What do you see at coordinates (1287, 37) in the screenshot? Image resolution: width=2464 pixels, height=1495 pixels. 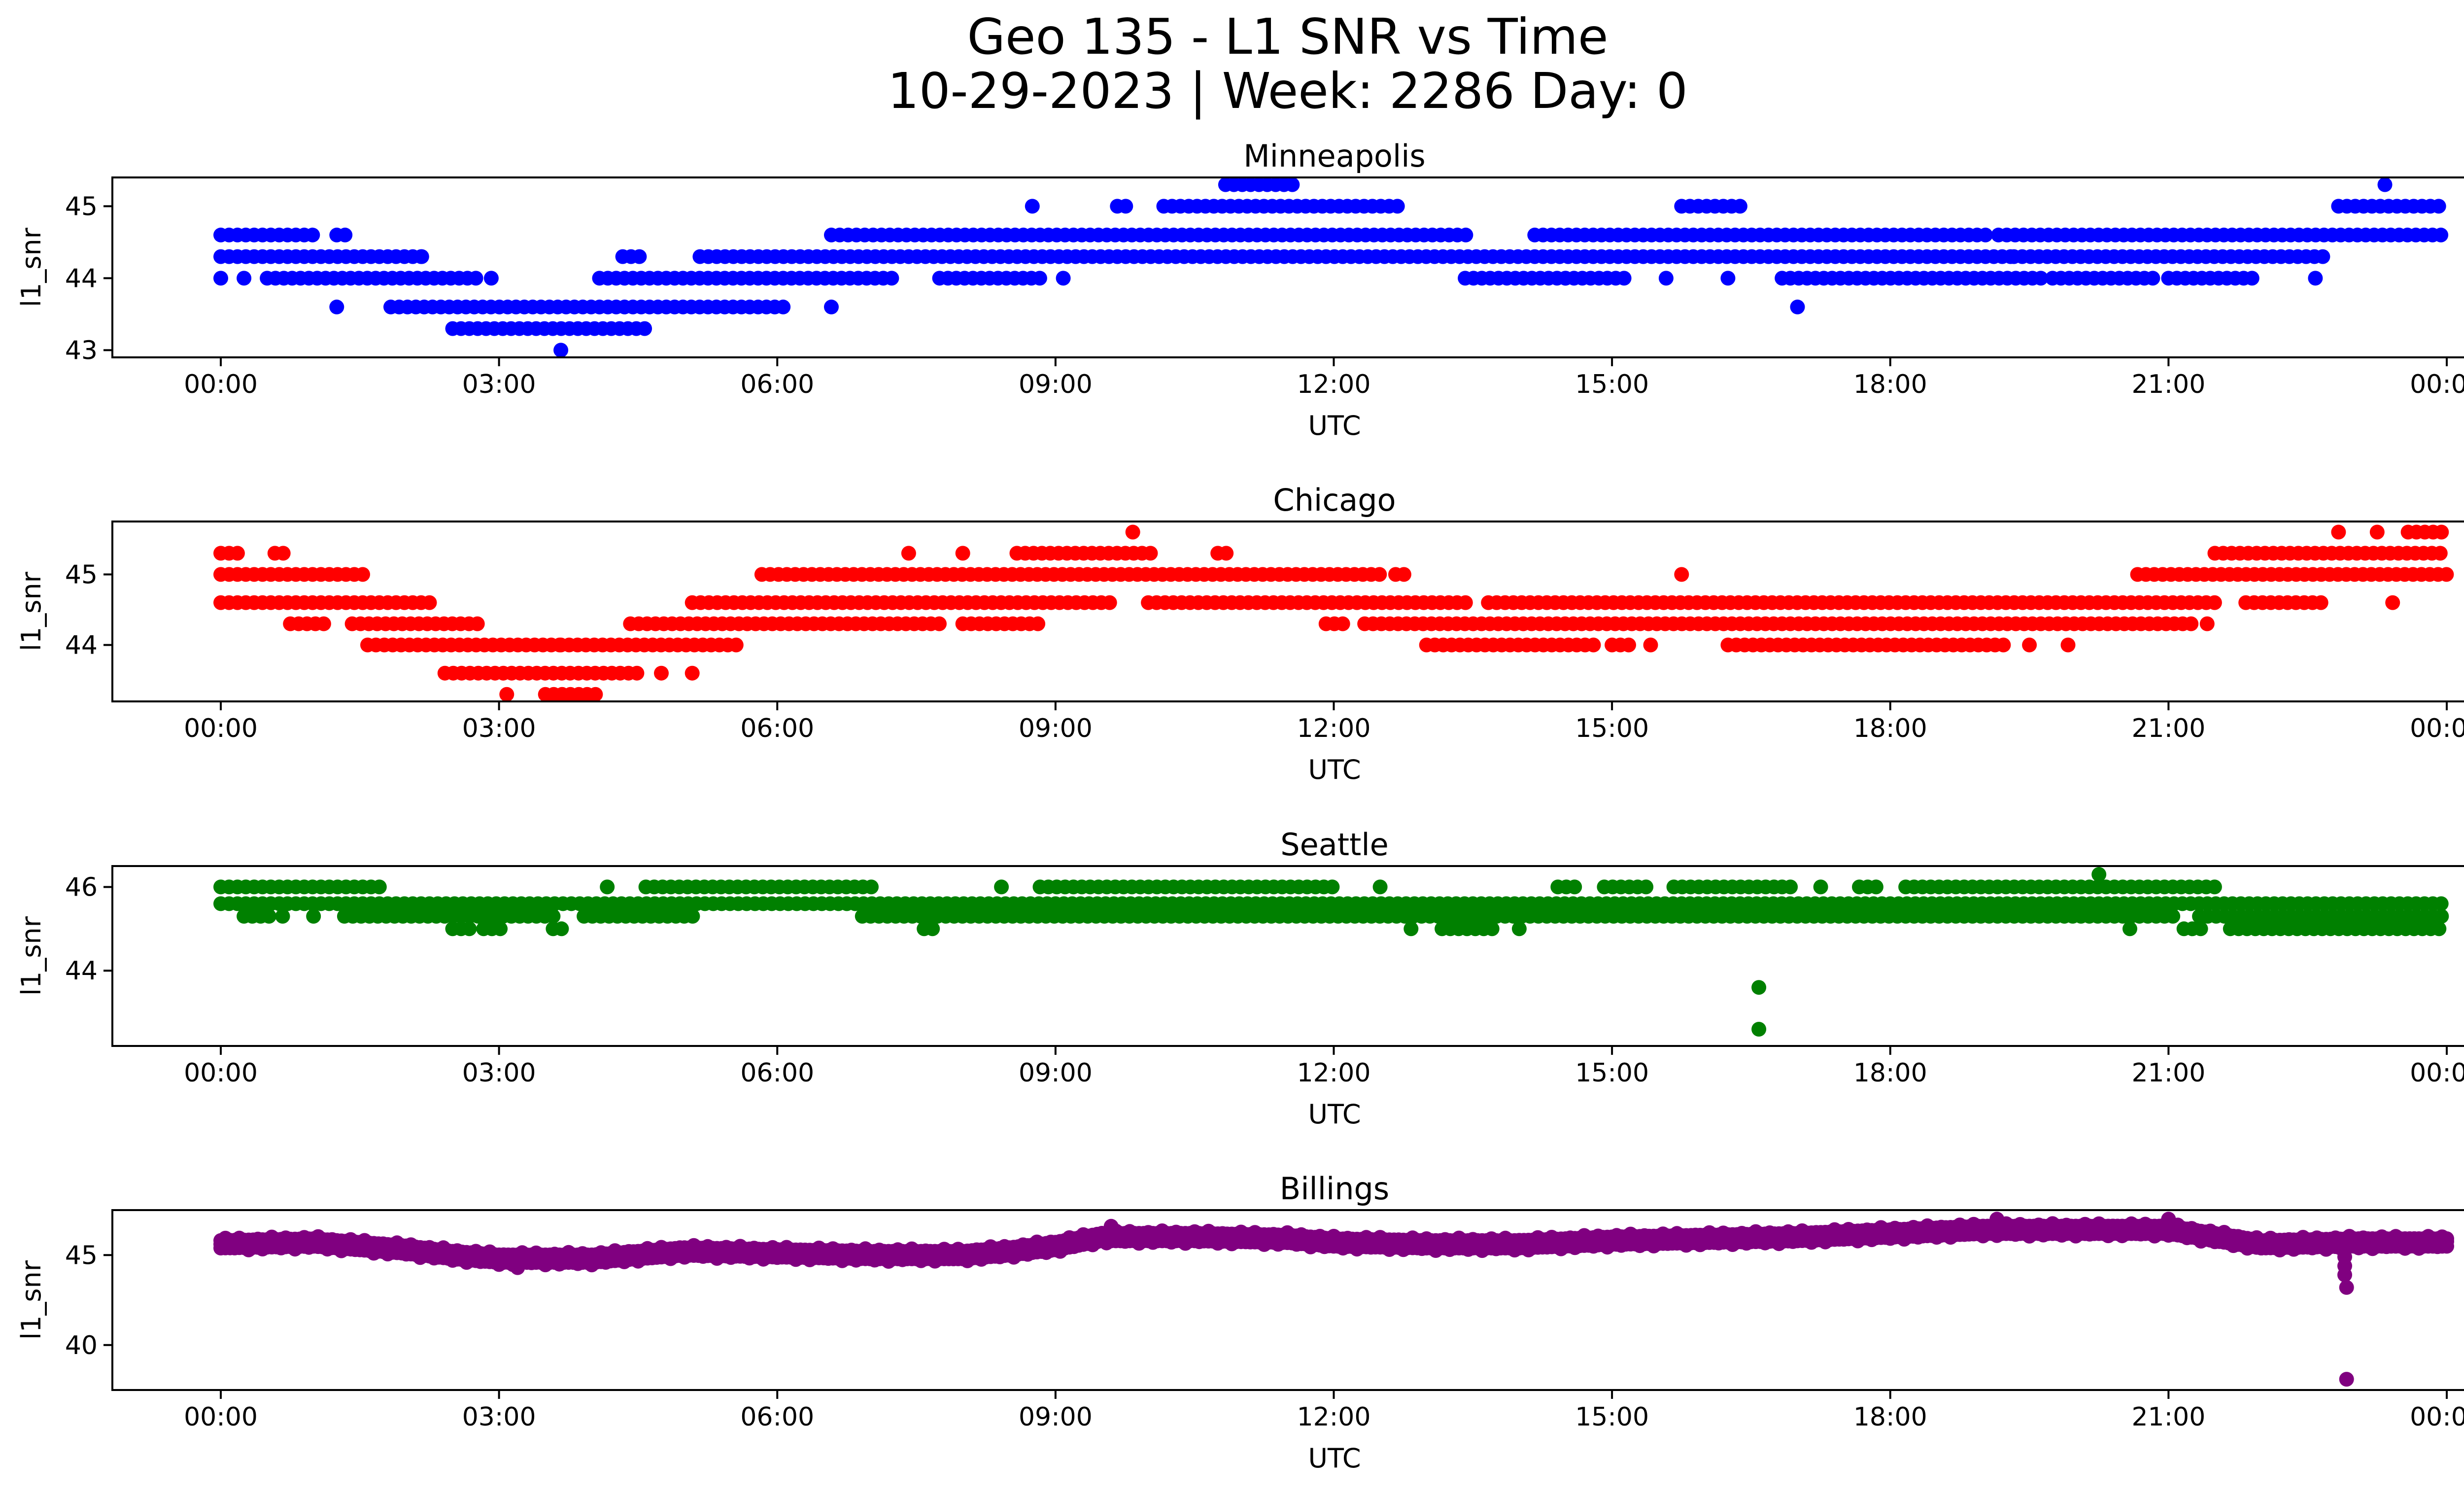 I see `figure-title-line1: Geo 135 - L1 SNR vs Time` at bounding box center [1287, 37].